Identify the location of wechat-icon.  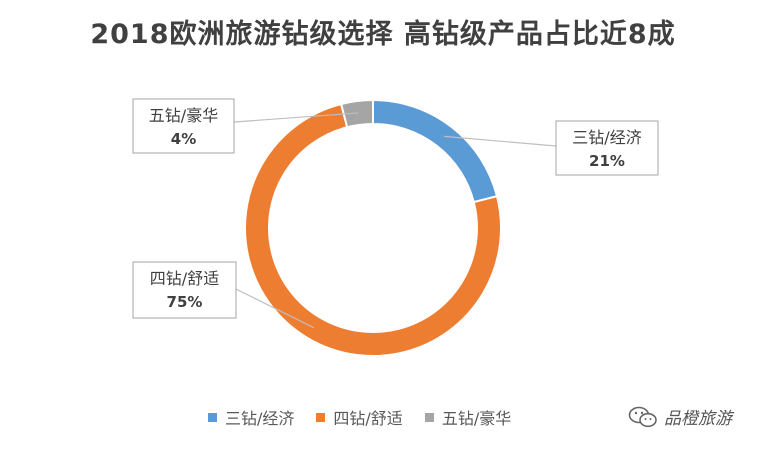
(642, 416).